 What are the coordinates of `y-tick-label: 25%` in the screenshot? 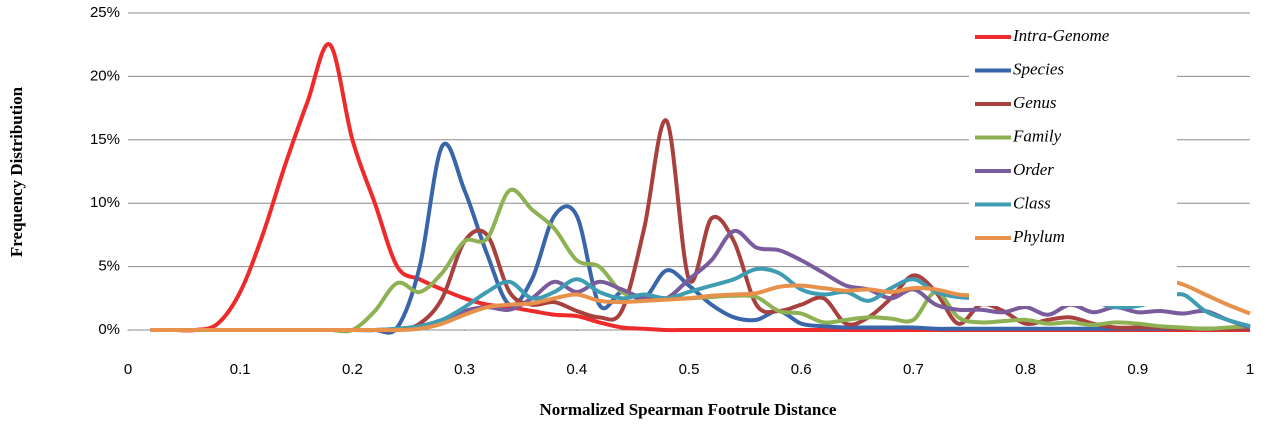 It's located at (105, 12).